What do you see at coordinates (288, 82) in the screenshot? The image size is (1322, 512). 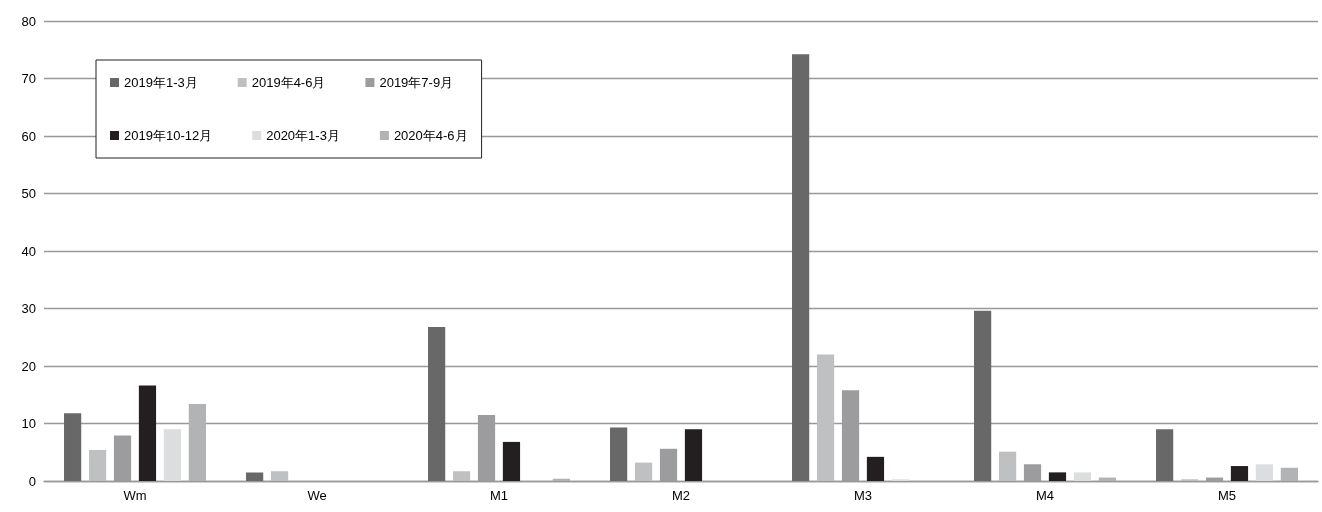 I see `legend-label: 2019年4-6月` at bounding box center [288, 82].